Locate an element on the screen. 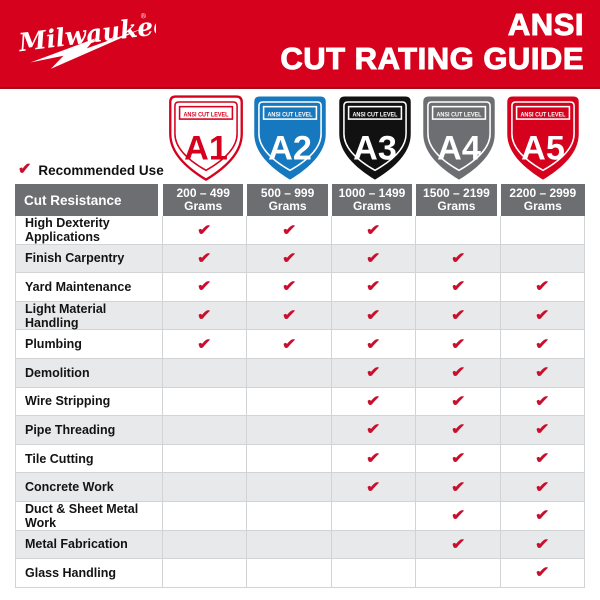 Image resolution: width=600 pixels, height=600 pixels. ansi-cut-level-shield-a4: ANSI CUT LEVEL A4 is located at coordinates (459, 138).